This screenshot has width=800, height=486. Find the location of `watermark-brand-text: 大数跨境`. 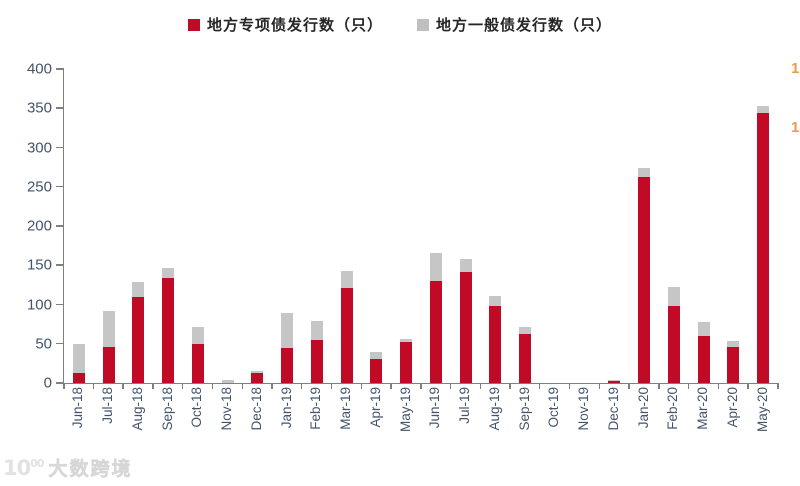

watermark-brand-text: 大数跨境 is located at coordinates (90, 469).